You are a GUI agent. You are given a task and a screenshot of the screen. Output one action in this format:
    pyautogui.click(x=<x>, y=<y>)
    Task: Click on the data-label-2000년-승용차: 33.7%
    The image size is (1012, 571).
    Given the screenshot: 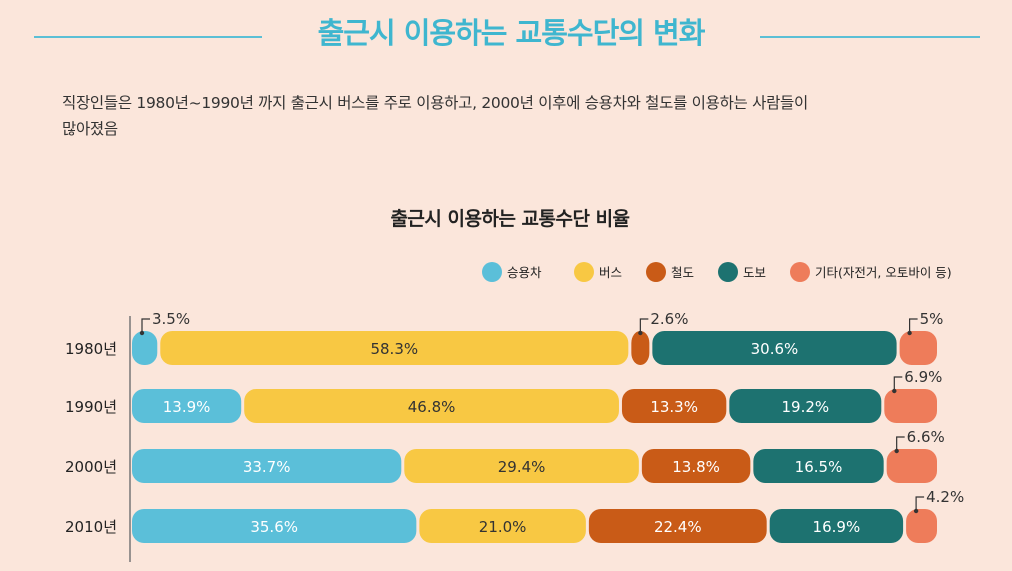 What is the action you would take?
    pyautogui.click(x=267, y=467)
    